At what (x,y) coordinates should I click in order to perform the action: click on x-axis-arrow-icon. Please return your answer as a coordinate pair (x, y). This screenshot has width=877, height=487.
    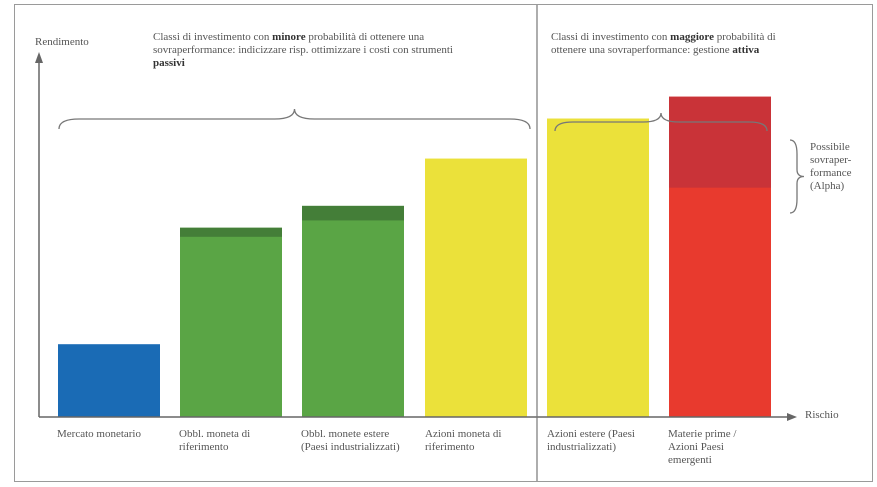
    Looking at the image, I should click on (792, 417).